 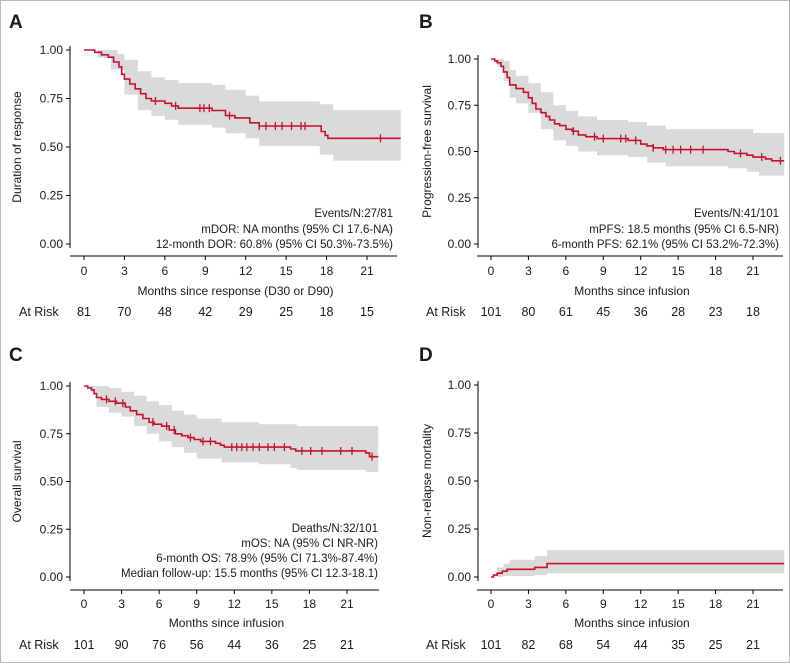 What do you see at coordinates (17, 147) in the screenshot?
I see `y-axis-title: Duration of response` at bounding box center [17, 147].